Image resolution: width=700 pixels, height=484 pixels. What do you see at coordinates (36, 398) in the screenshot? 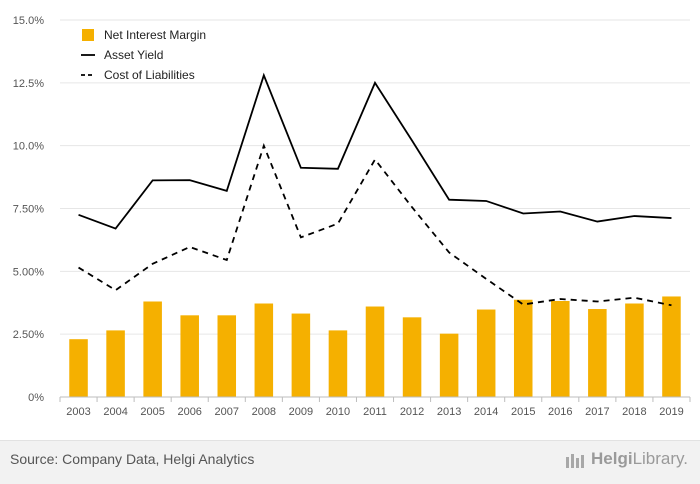
I see `y-tick-label: 0%` at bounding box center [36, 398].